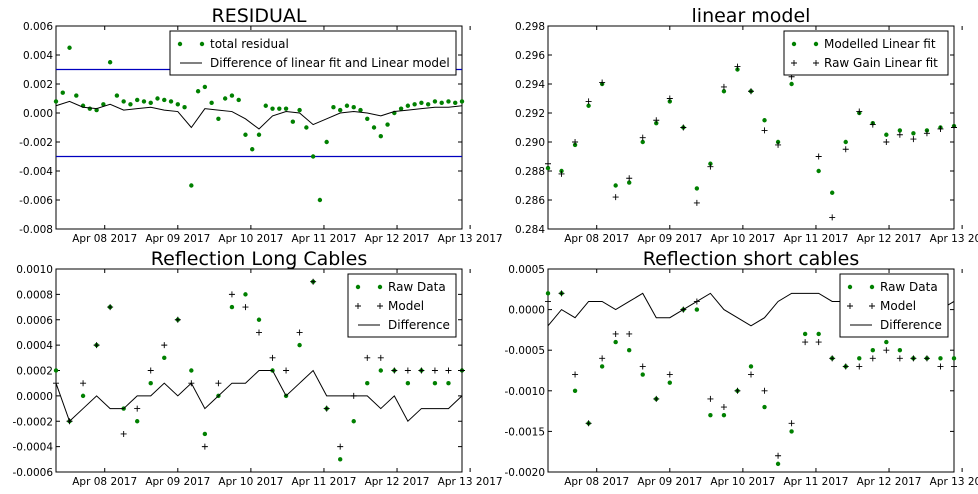  Describe the element at coordinates (36, 143) in the screenshot. I see `y-tick-label: -0.002` at that location.